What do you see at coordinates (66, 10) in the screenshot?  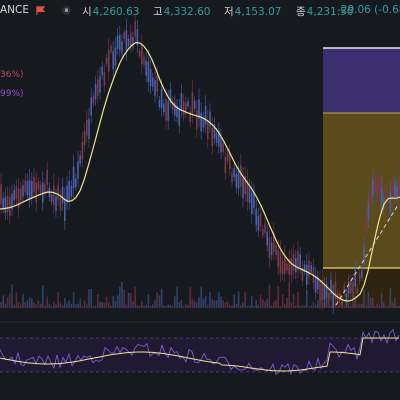 I see `bell-icon` at bounding box center [66, 10].